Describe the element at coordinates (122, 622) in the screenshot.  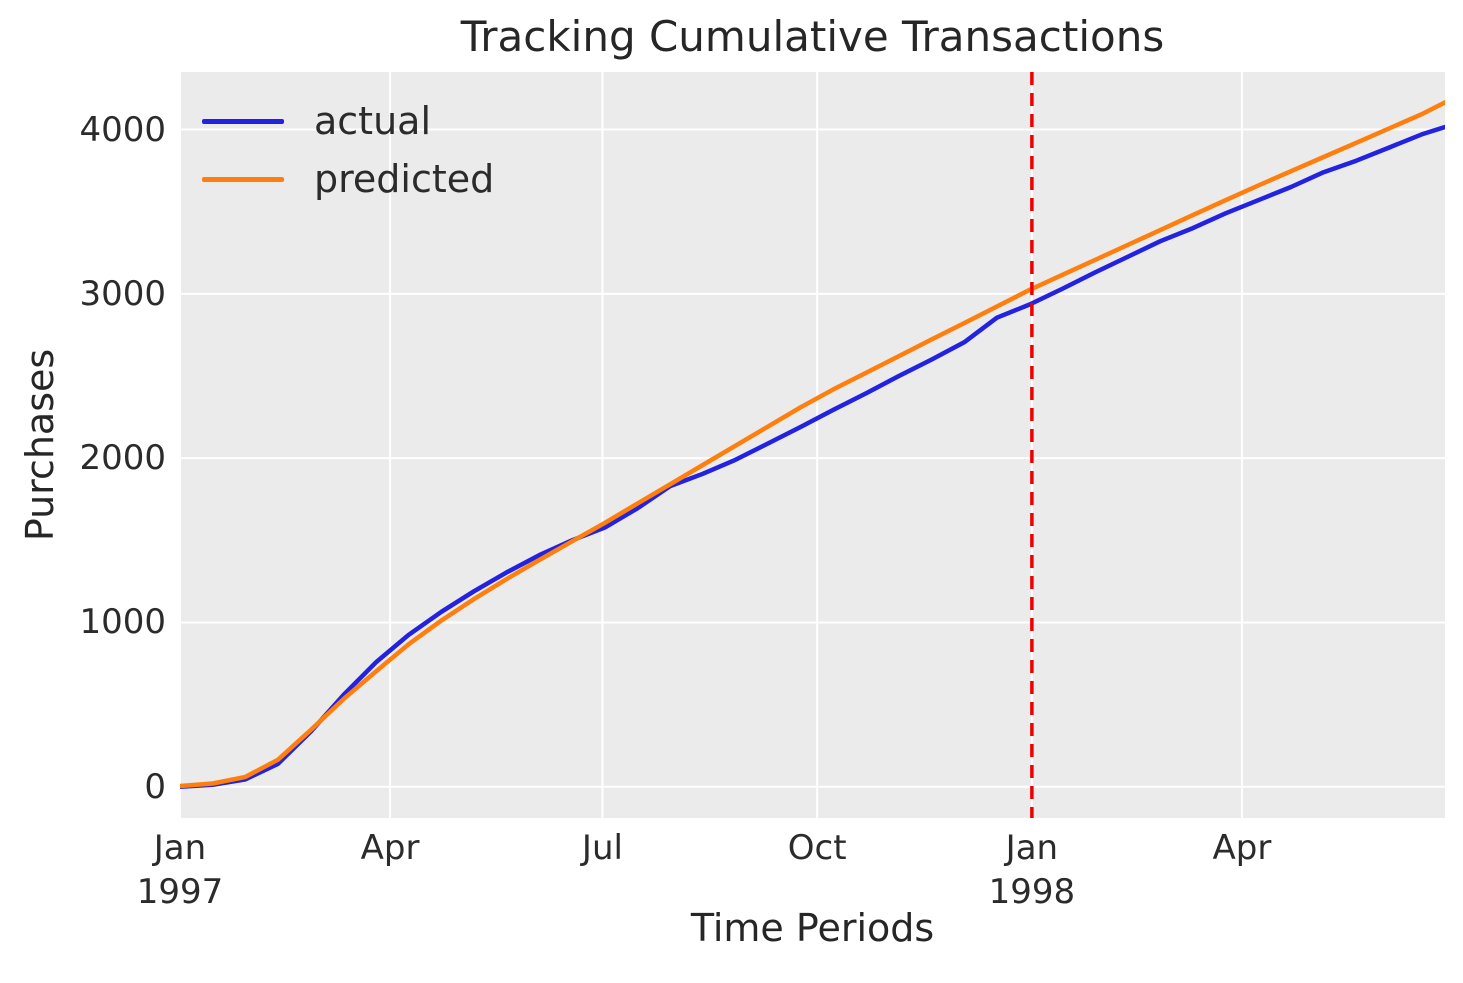
I see `y-tick-label: 1000` at that location.